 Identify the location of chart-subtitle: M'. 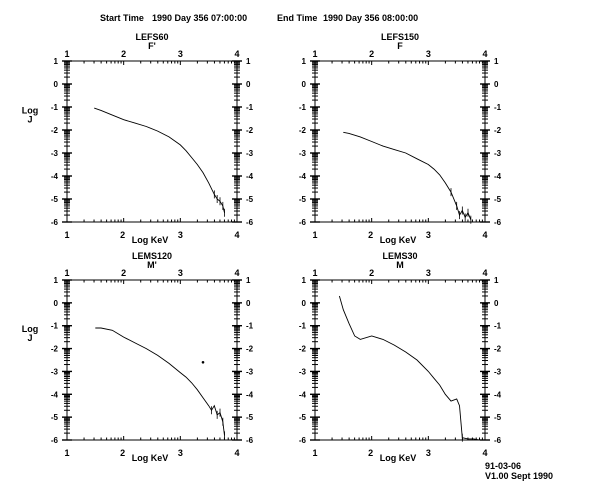
(152, 265).